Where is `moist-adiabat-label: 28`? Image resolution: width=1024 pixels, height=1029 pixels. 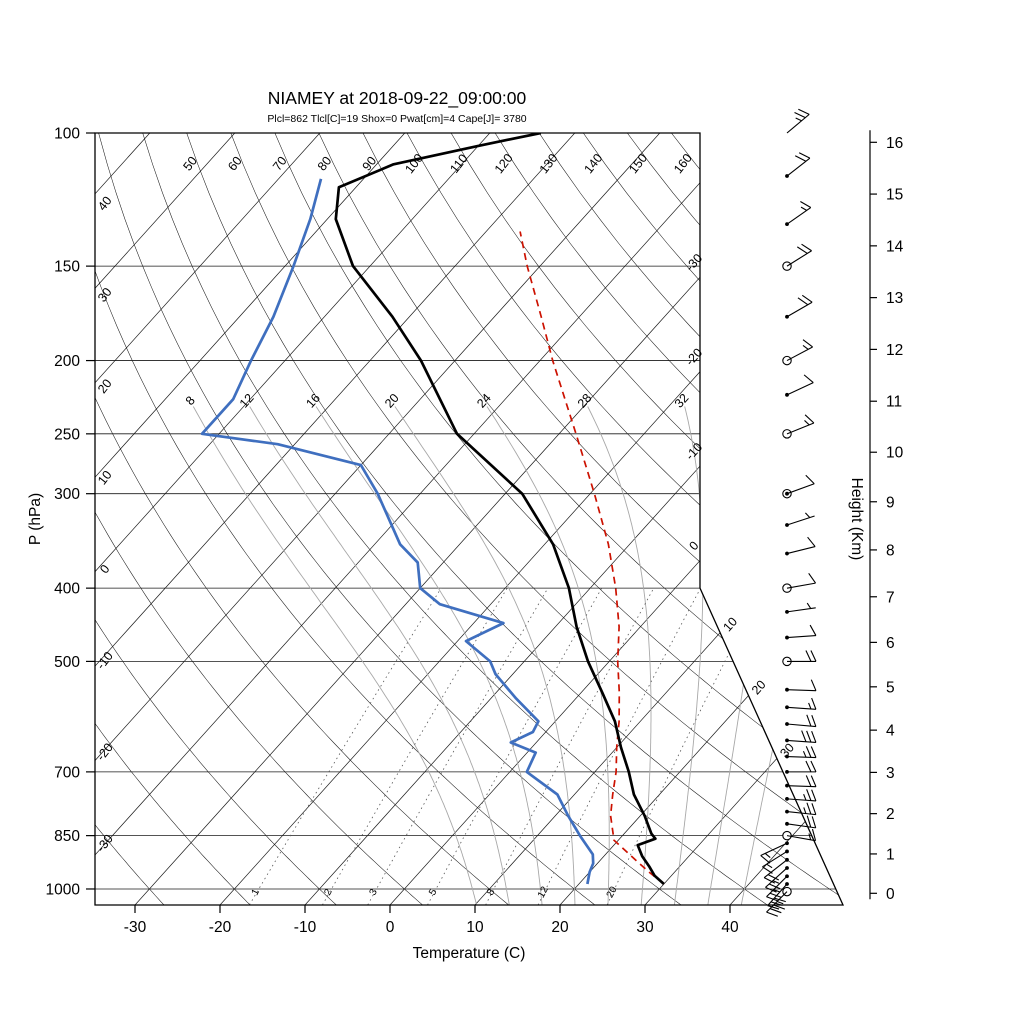
moist-adiabat-label: 28 is located at coordinates (585, 401).